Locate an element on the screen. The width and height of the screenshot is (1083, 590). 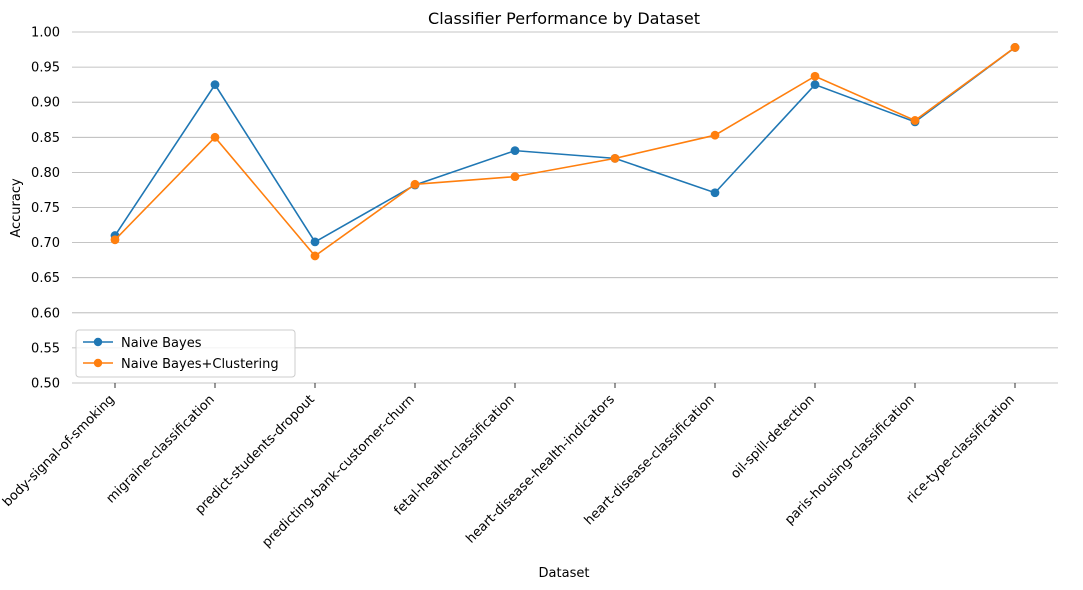
y-tick-label: 0.75 is located at coordinates (45, 208).